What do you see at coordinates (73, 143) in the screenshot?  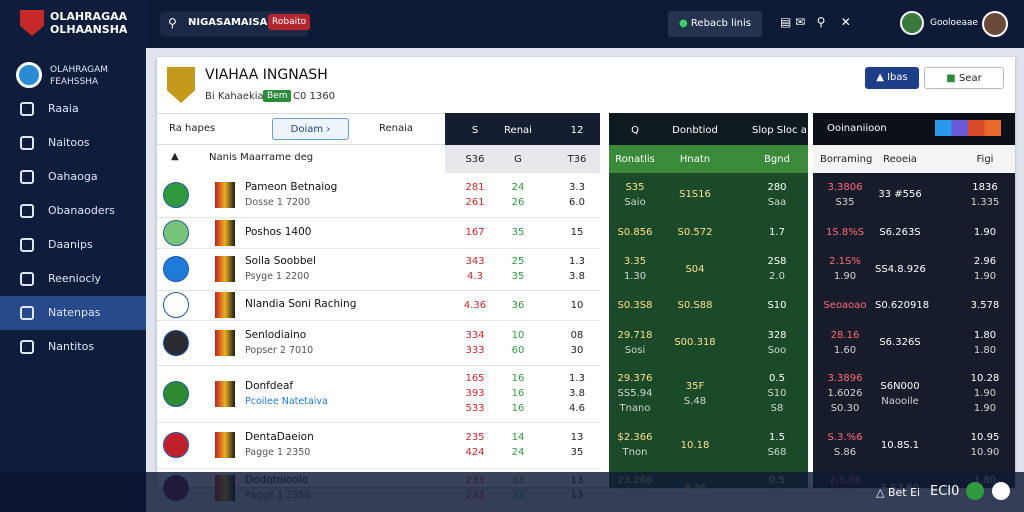 I see `nav-item: Naitoos` at bounding box center [73, 143].